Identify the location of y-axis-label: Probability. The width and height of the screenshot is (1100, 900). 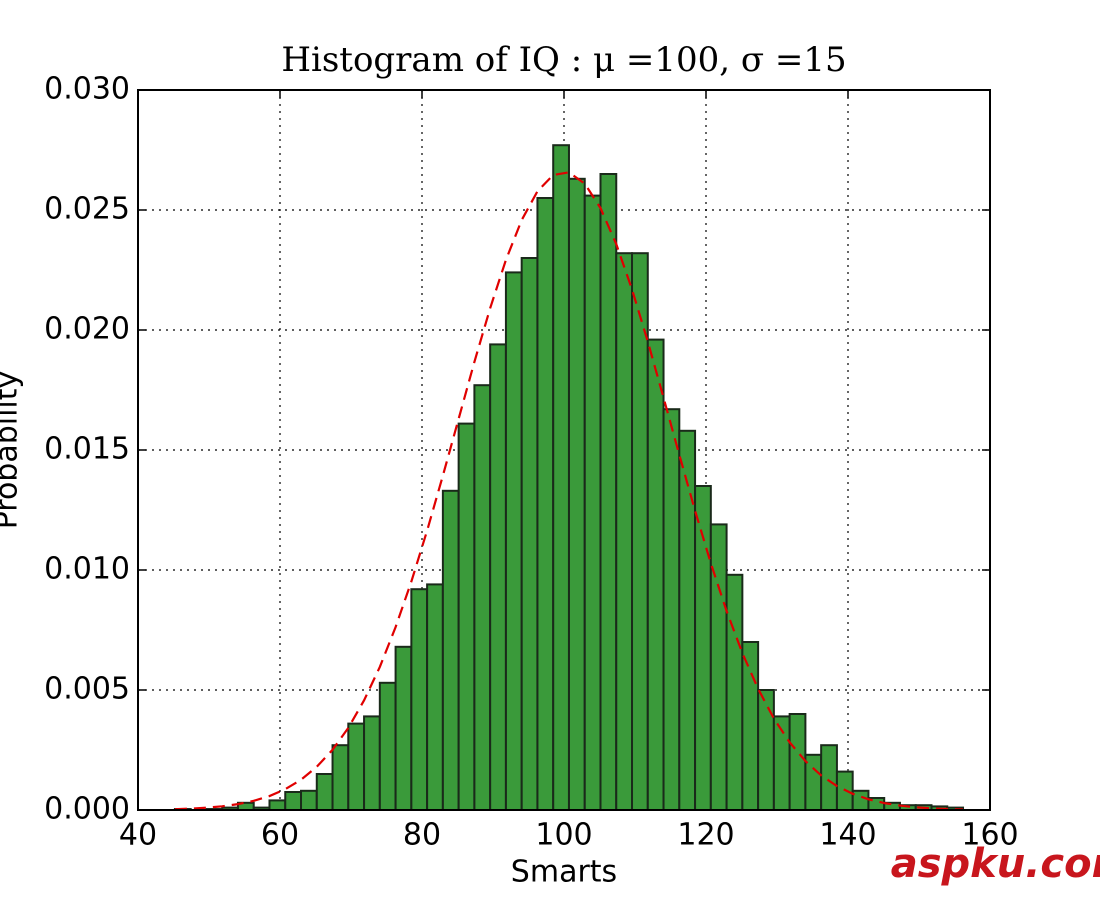
(12, 450).